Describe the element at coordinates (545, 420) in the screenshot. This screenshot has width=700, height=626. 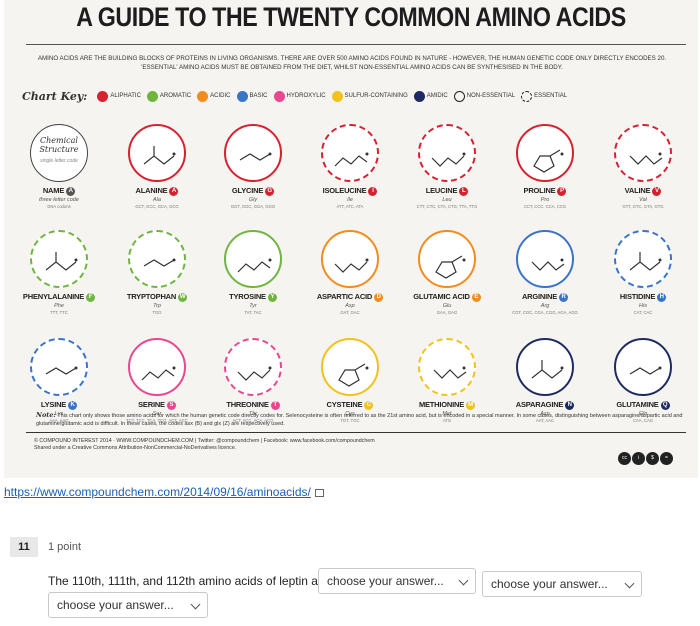
I see `amino-acid-codons: AAT, AAC` at that location.